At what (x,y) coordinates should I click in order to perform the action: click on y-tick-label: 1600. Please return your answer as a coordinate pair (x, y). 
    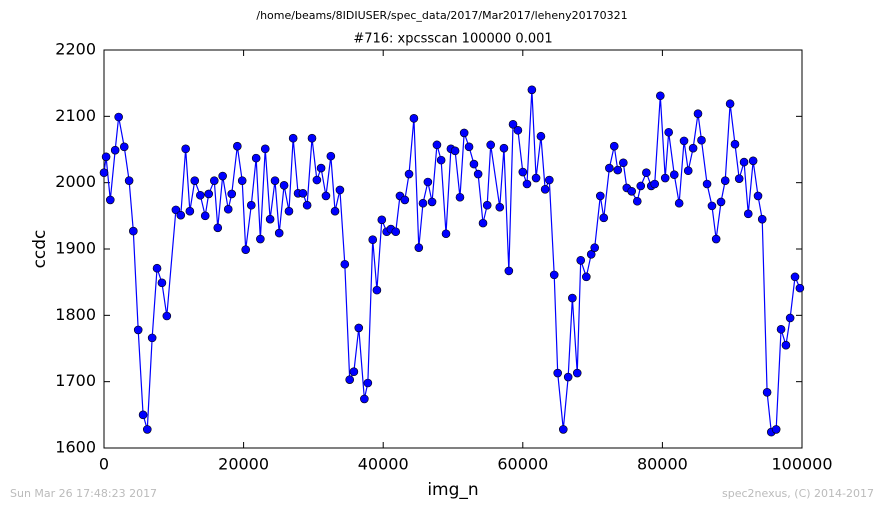
    Looking at the image, I should click on (75, 447).